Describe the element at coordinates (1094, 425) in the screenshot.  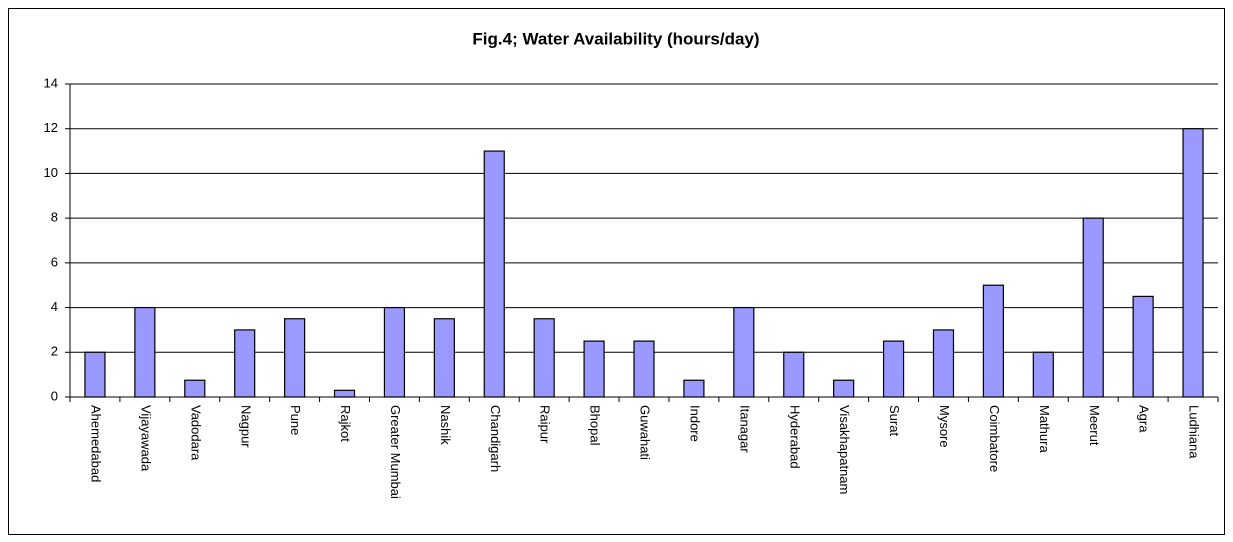
I see `x-tick-label: Meerut` at that location.